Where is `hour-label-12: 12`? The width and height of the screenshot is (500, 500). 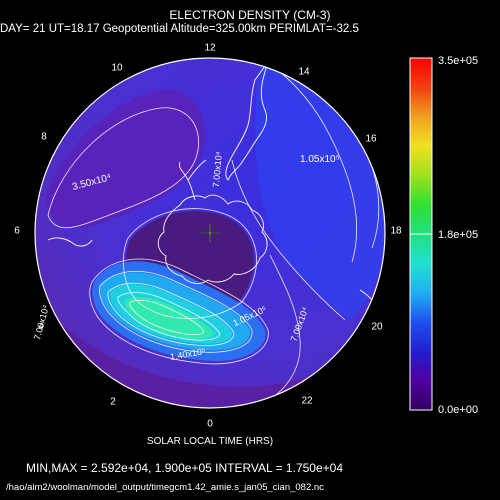
hour-label-12: 12 is located at coordinates (210, 48).